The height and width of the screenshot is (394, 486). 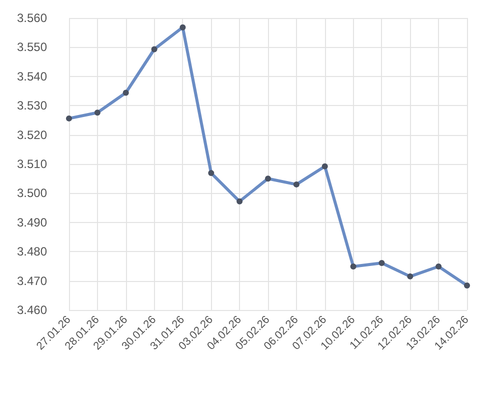 What do you see at coordinates (32, 222) in the screenshot?
I see `y-tick-label: 3.490` at bounding box center [32, 222].